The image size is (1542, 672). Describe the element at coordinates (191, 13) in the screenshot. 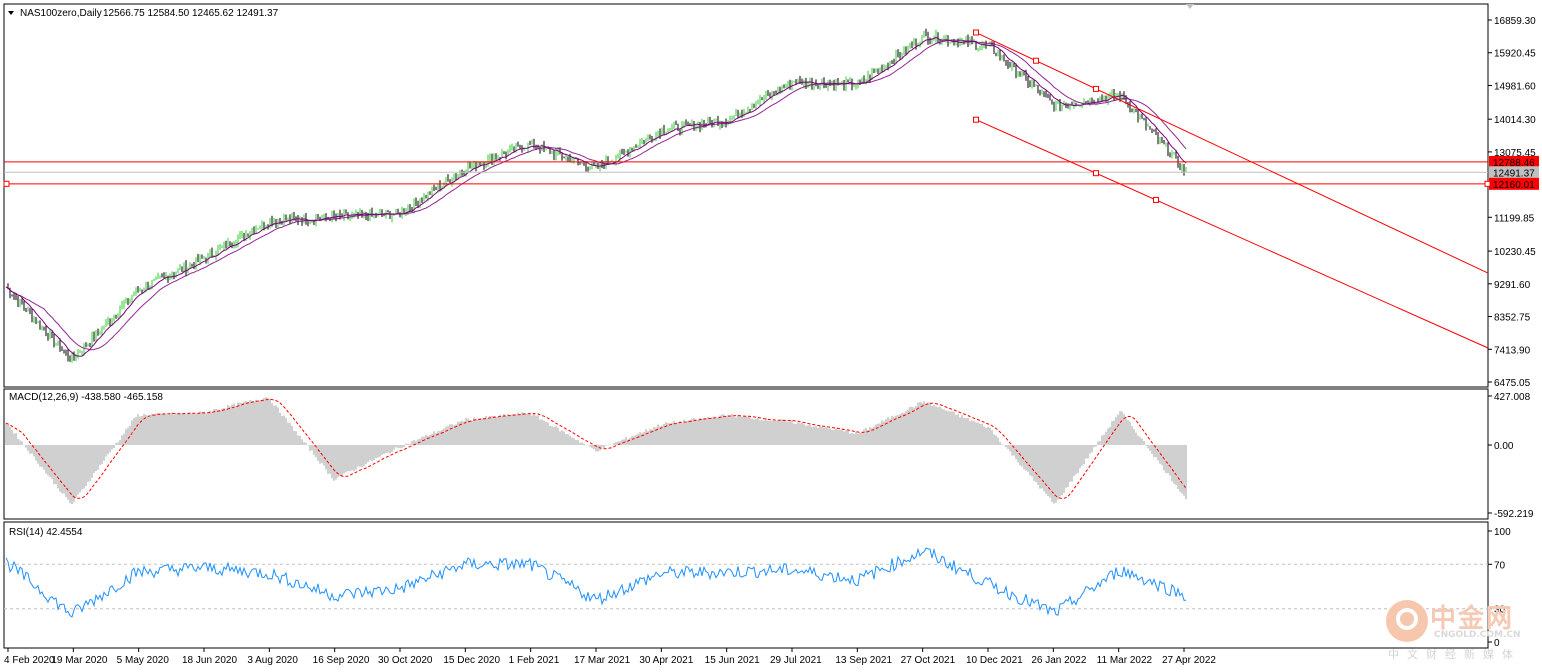

I see `ohlc-readout: 12566.75 12584.50 12465.62 12491.37` at that location.